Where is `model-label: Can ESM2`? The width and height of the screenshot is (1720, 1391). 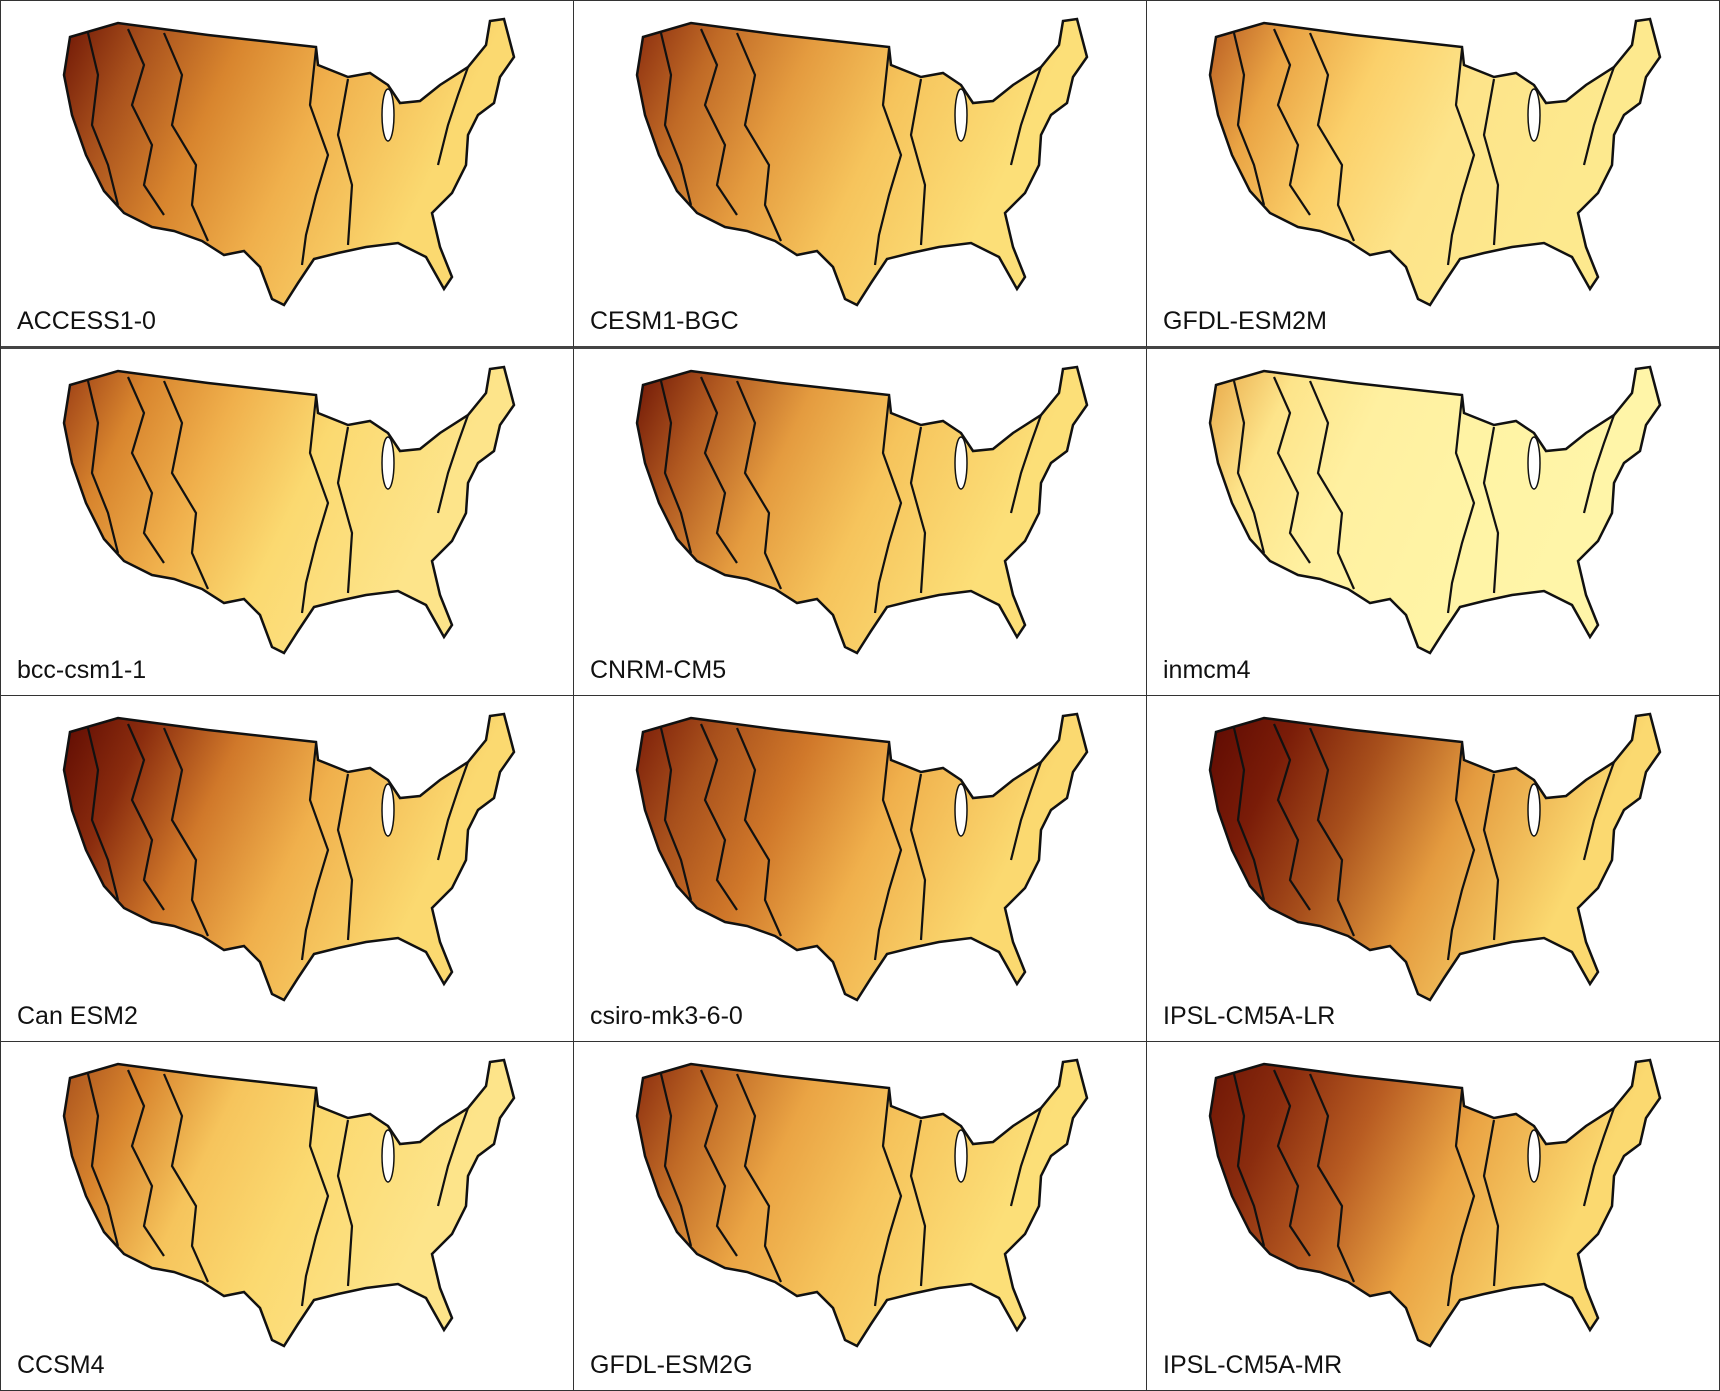 model-label: Can ESM2 is located at coordinates (77, 1016).